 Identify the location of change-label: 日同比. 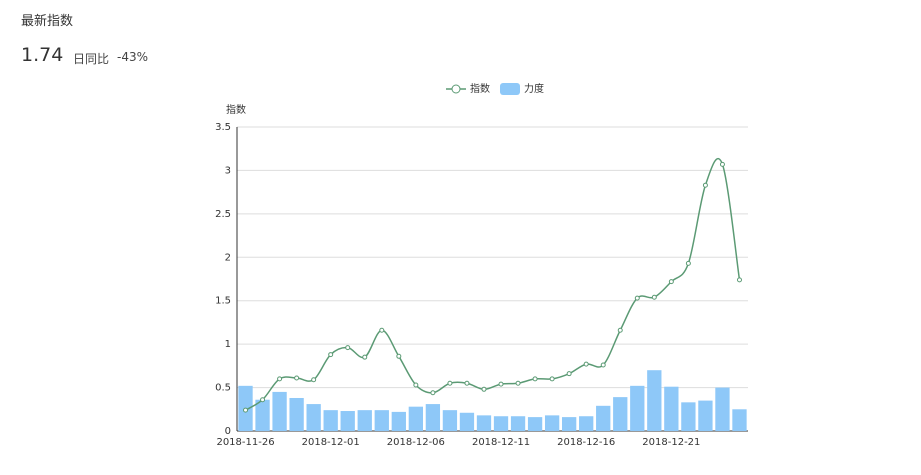
(91, 59).